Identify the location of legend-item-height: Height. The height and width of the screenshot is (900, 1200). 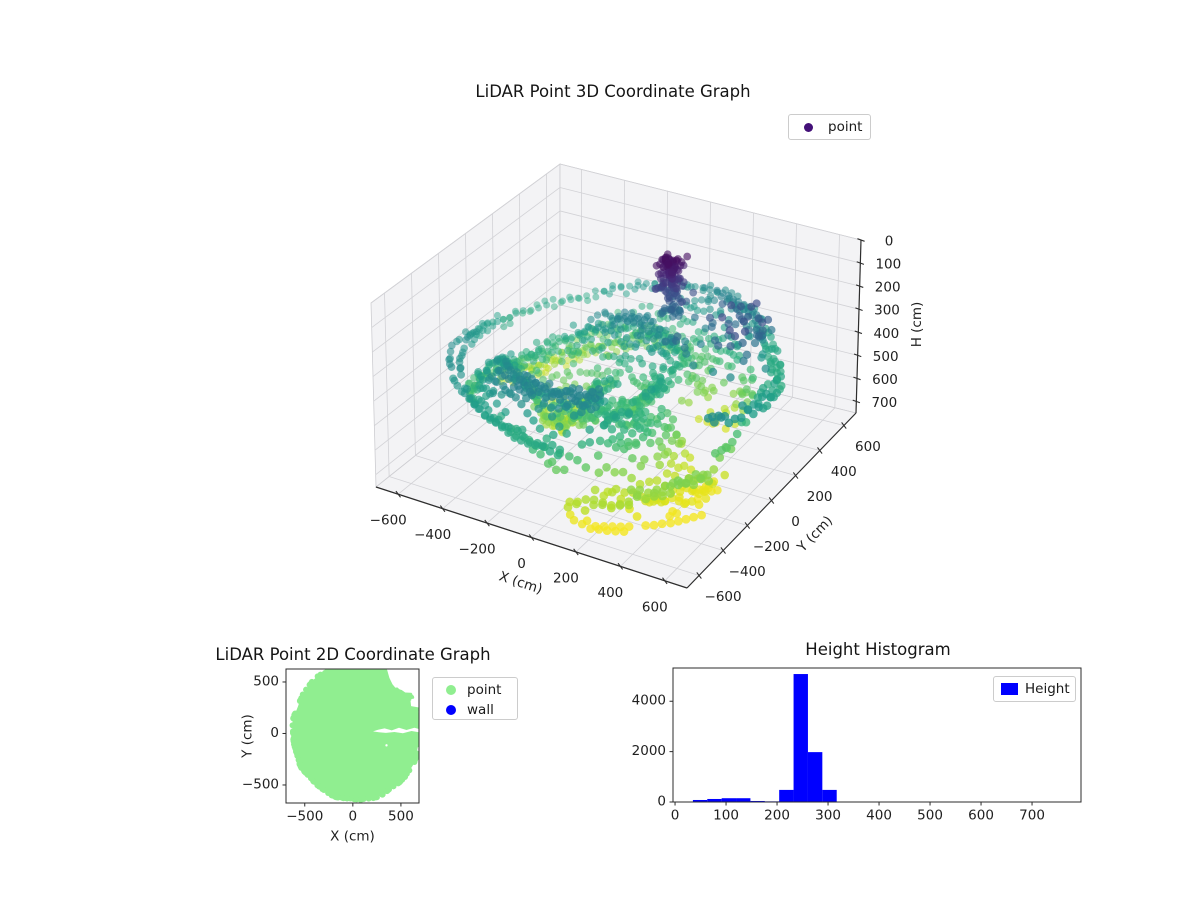
(1034, 689).